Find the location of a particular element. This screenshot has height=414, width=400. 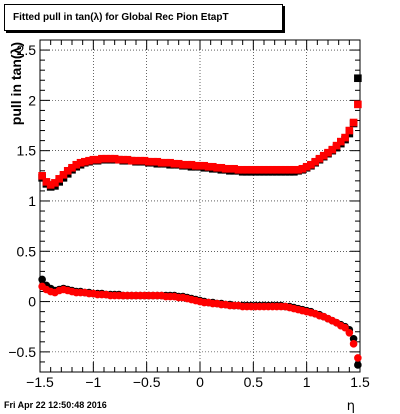

x-tick-label: 0.5 is located at coordinates (254, 382).